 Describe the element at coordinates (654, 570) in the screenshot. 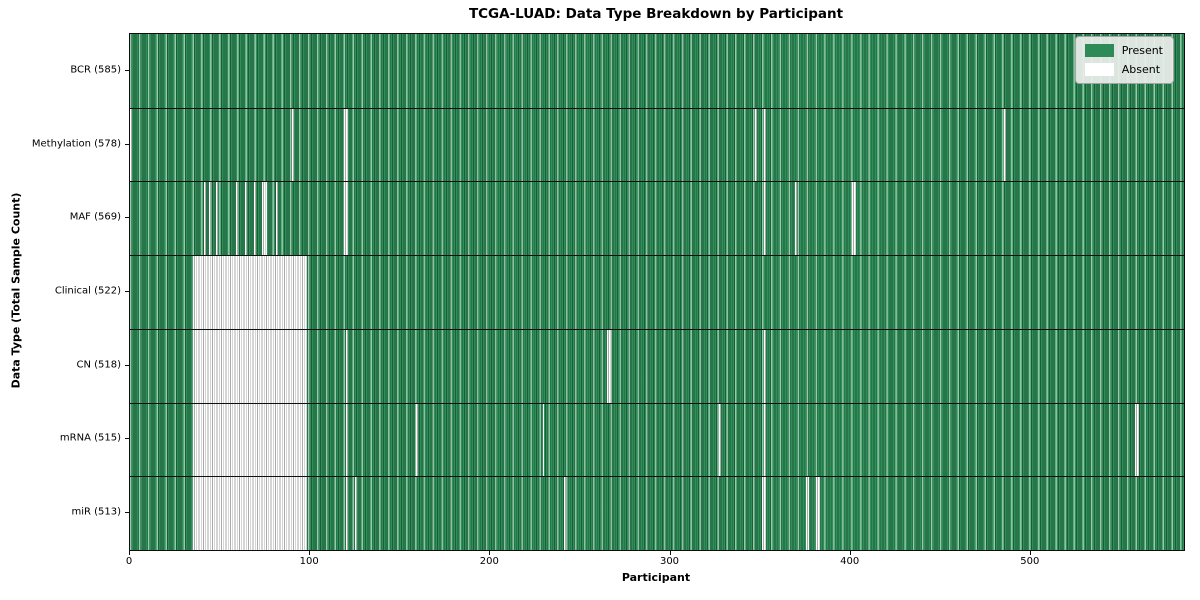

I see `x-axis-ticks: 0 100 200 300 400 500` at that location.